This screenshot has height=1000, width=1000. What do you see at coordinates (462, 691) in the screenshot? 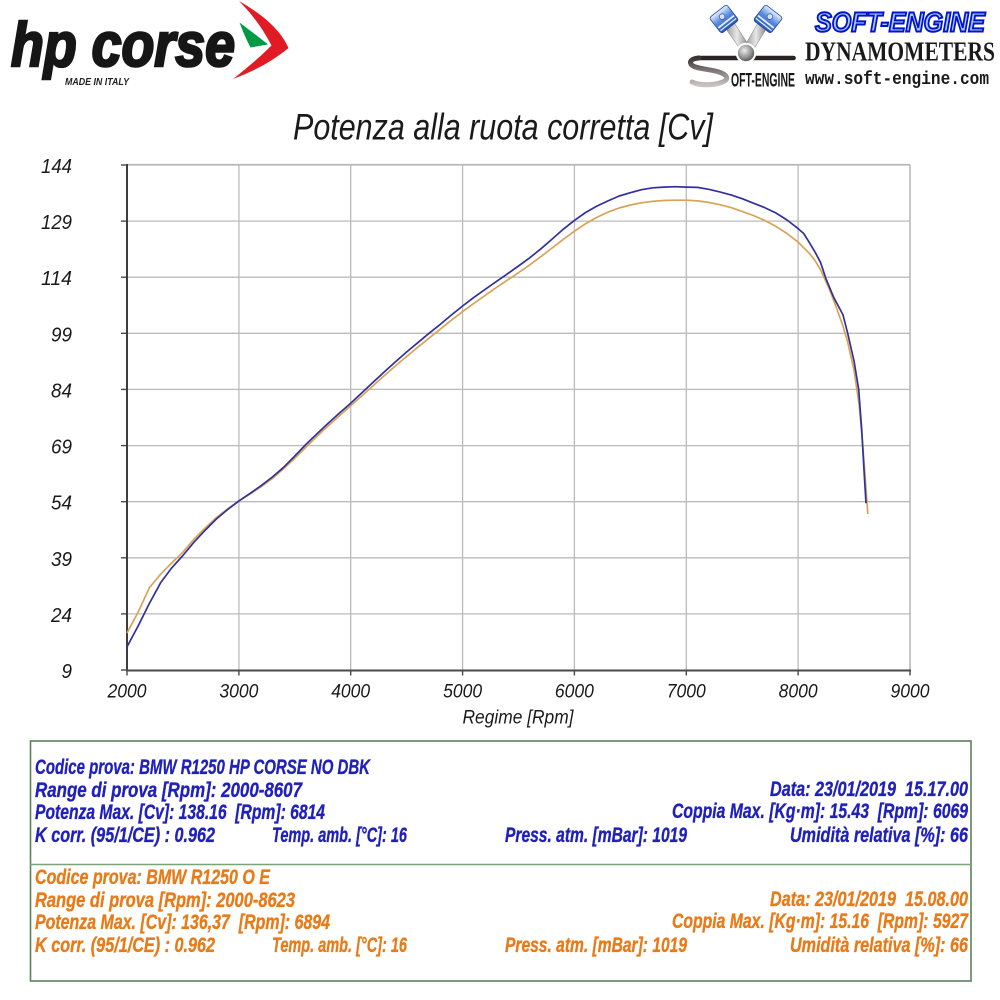
I see `svg-text: 5000` at bounding box center [462, 691].